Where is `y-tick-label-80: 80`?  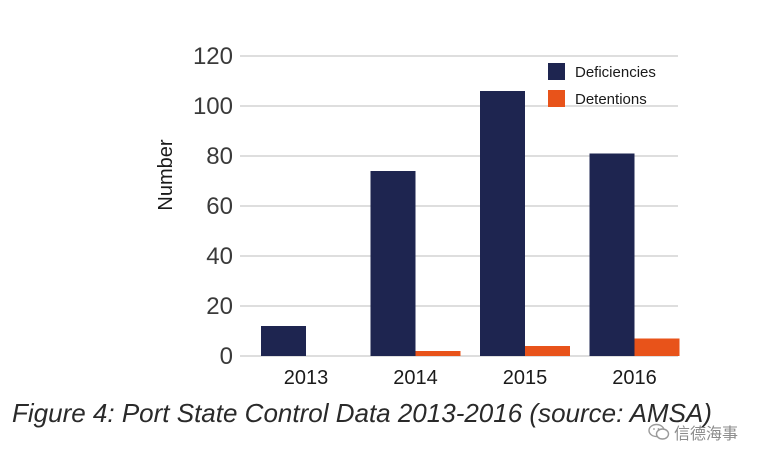 y-tick-label-80: 80 is located at coordinates (219, 156).